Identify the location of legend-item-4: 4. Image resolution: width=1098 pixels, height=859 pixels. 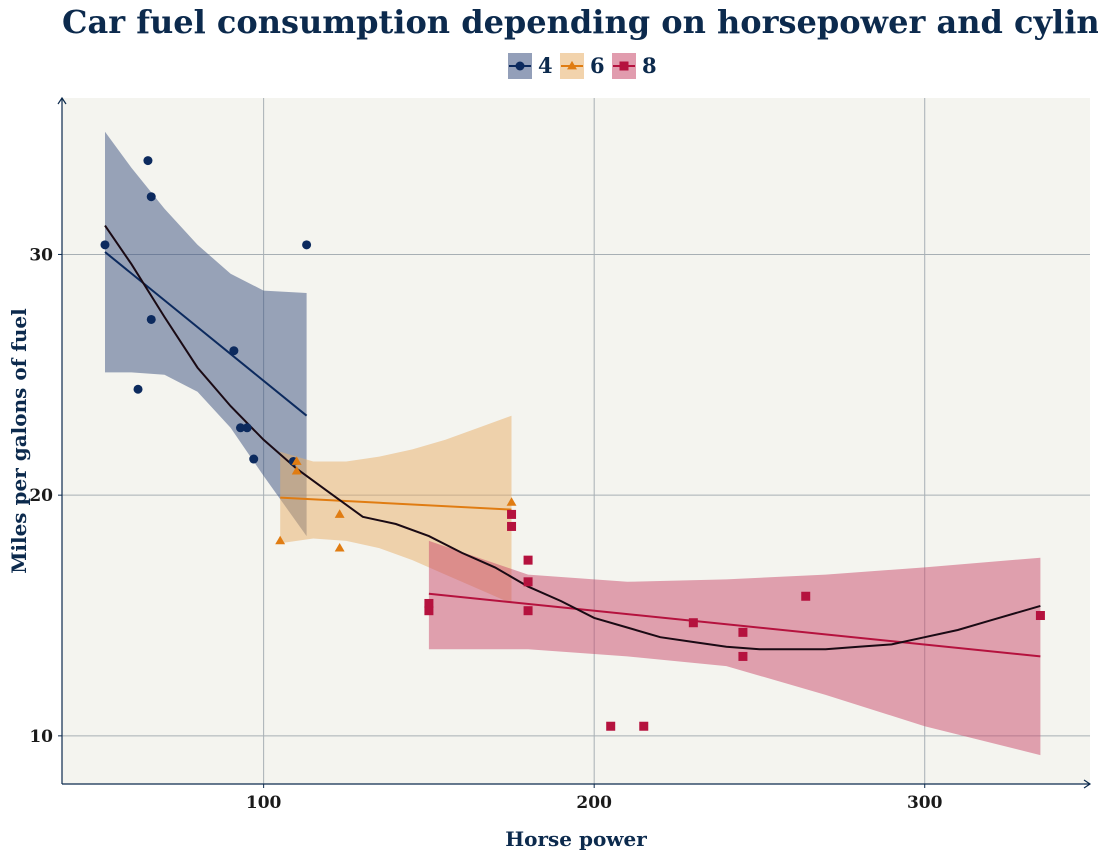
(530, 66).